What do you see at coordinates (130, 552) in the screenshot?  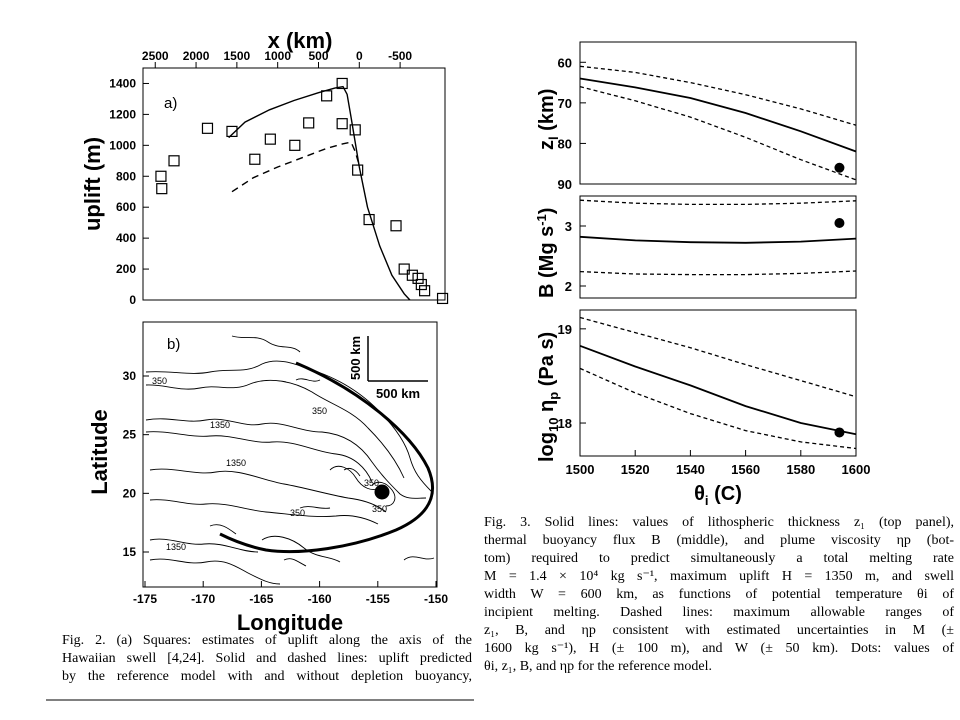 I see `y-tick-label: 15` at bounding box center [130, 552].